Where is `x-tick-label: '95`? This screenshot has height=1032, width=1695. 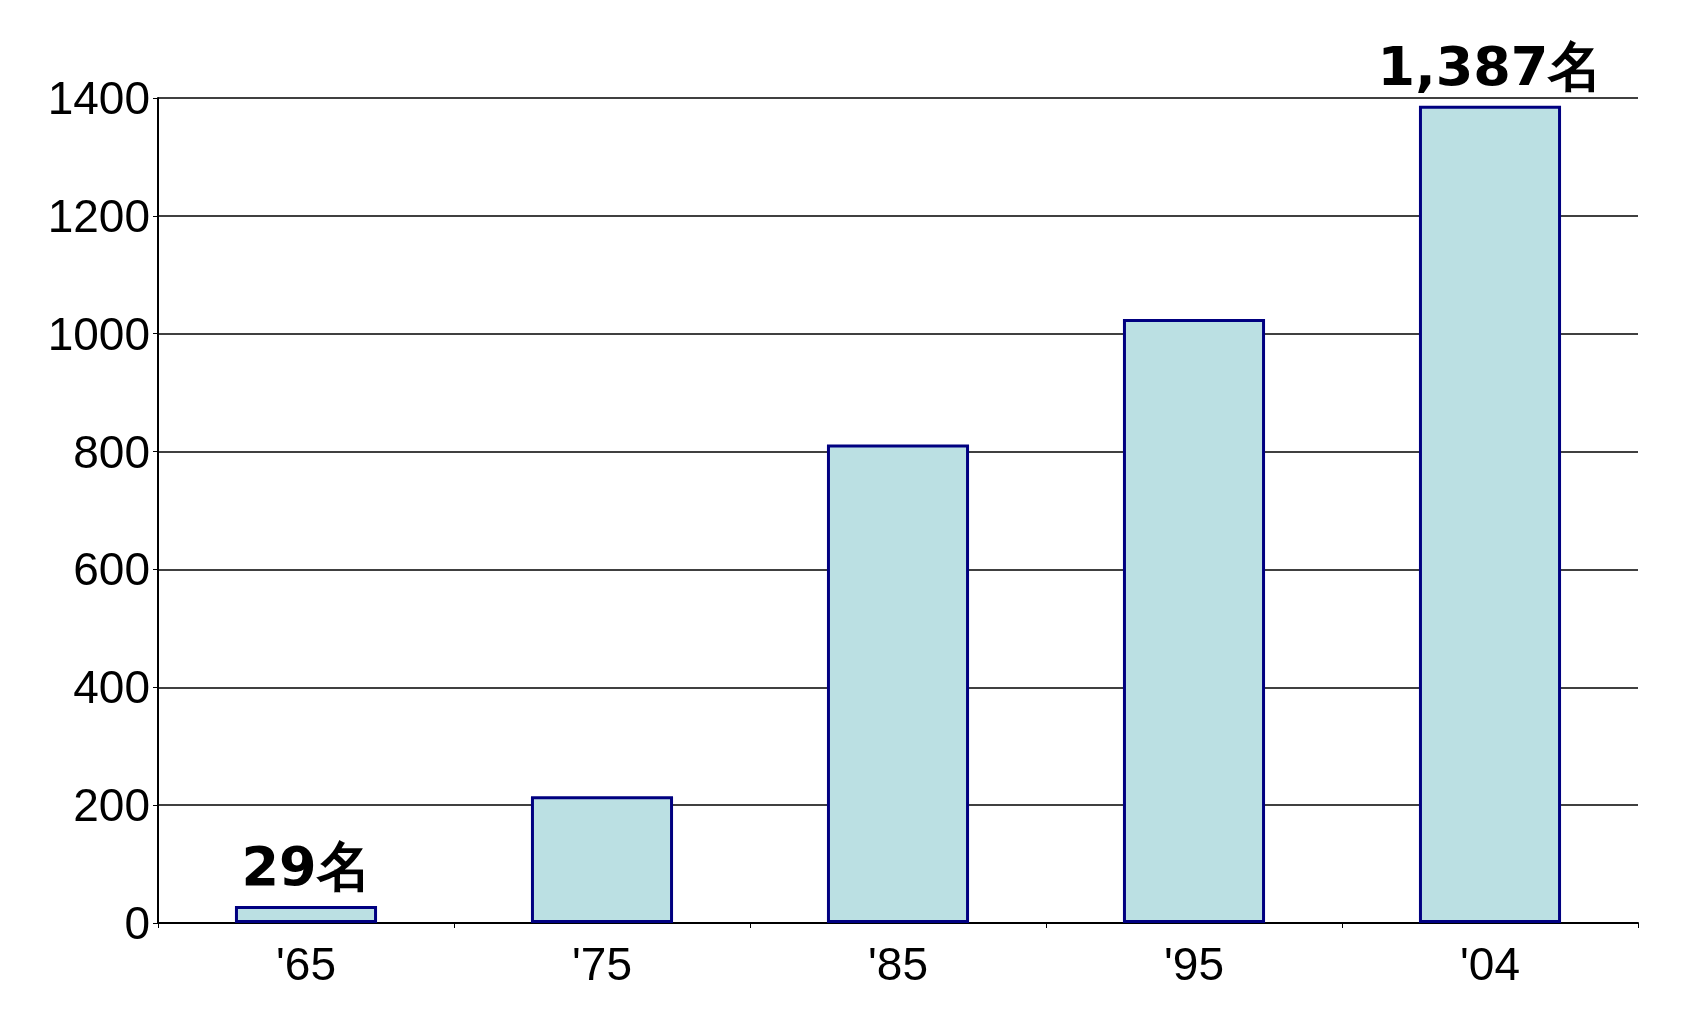
x-tick-label: '95 is located at coordinates (1194, 964).